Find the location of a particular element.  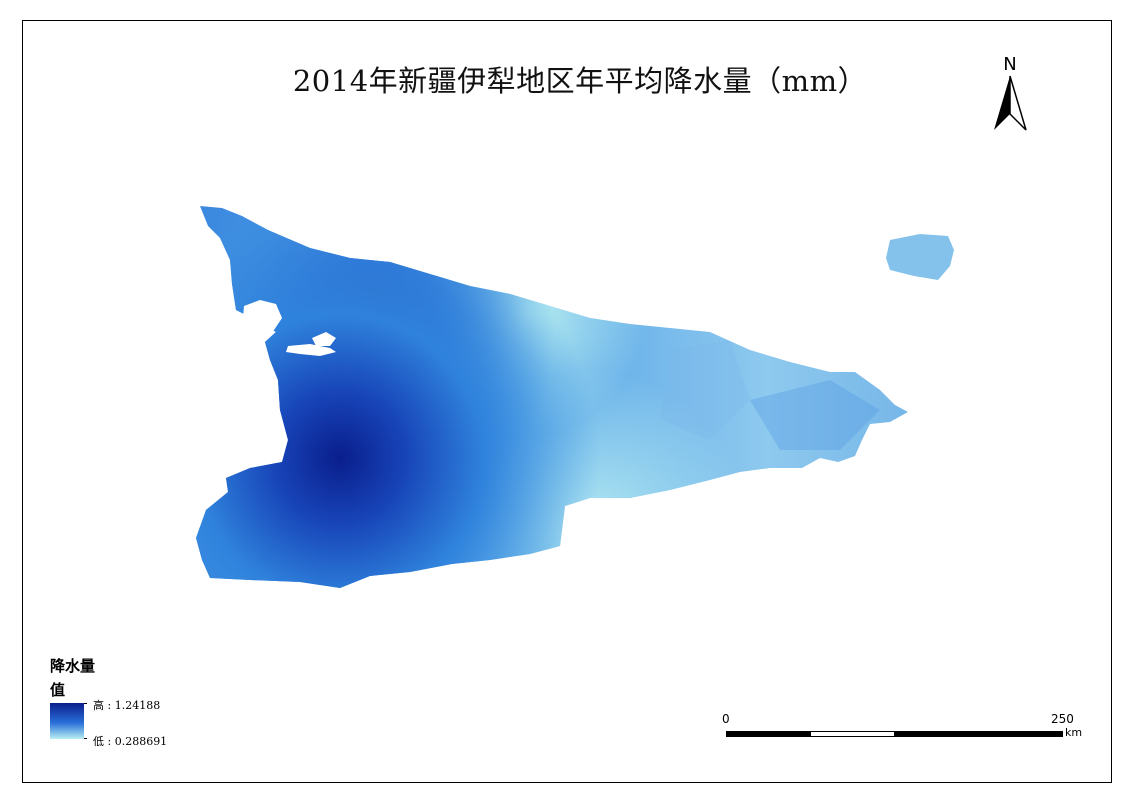

north-arrow: N is located at coordinates (1010, 93).